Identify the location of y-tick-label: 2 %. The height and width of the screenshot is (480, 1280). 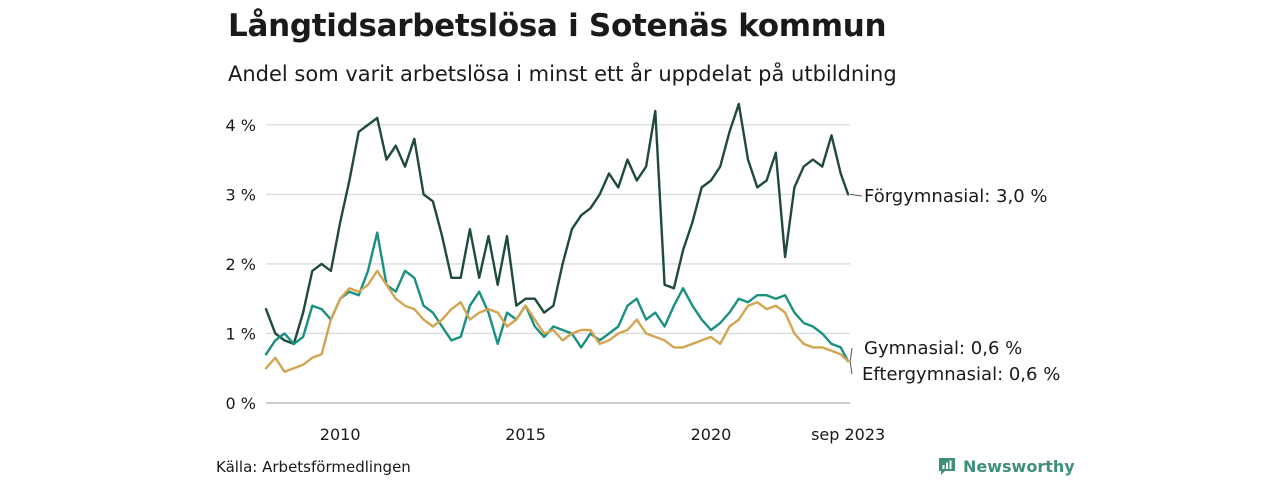
(241, 264).